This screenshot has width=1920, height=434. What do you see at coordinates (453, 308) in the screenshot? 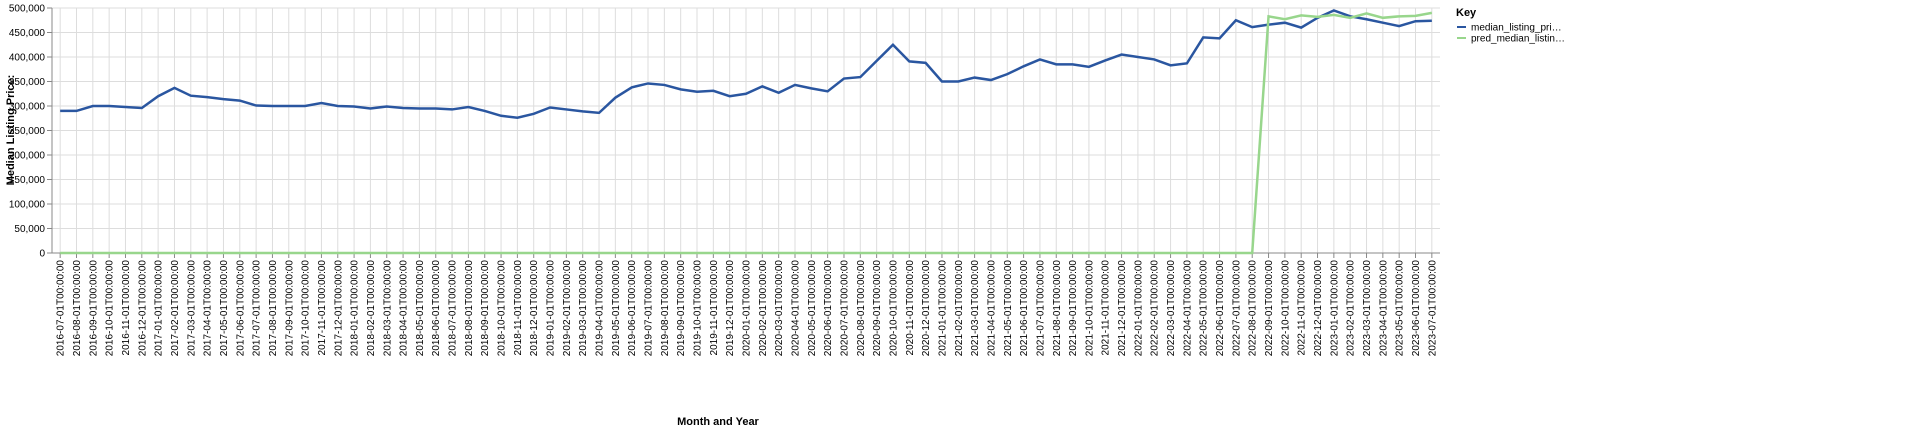
I see `x-tick-label: 2018-07-01T00:00:00` at bounding box center [453, 308].